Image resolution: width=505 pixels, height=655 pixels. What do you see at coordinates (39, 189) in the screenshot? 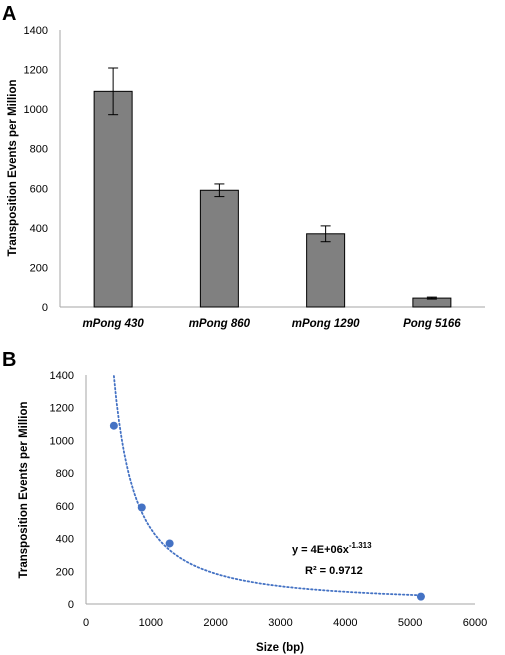
I see `panel-a-y-tick-label: 600` at bounding box center [39, 189].